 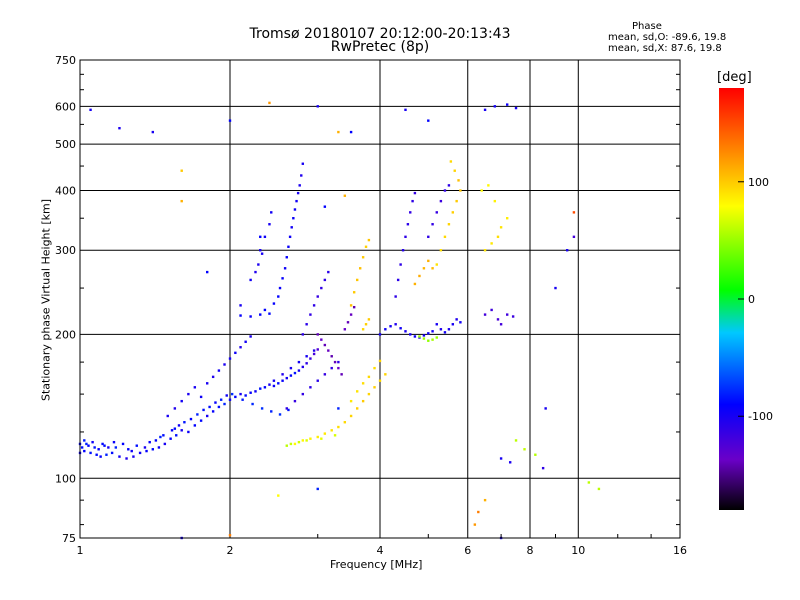 I want to click on x-axis-ticks: 1 2 4 6 8 10 16, so click(x=382, y=545).